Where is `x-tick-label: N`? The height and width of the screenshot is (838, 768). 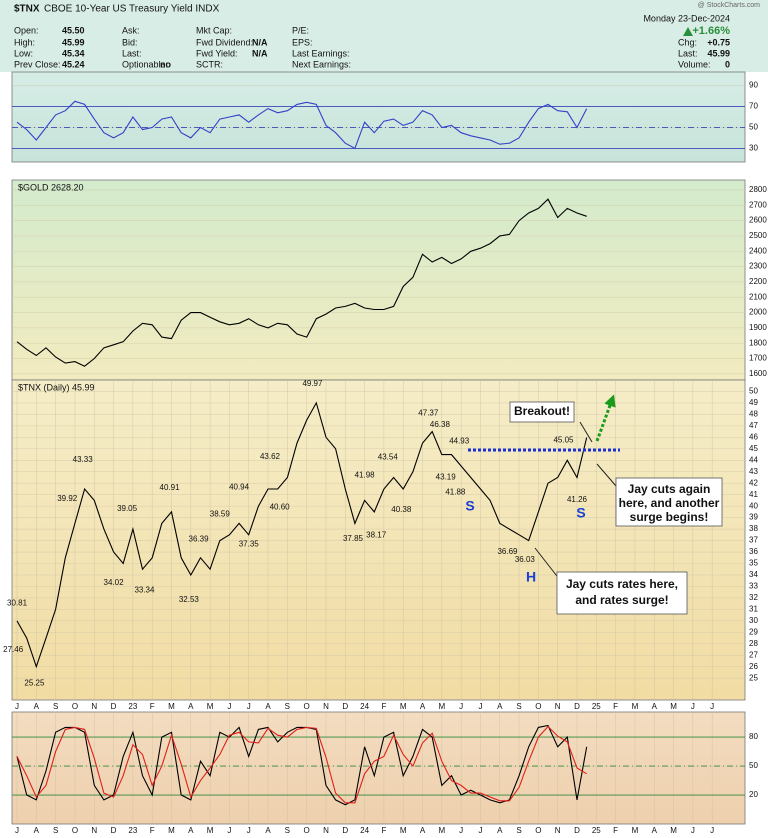
x-tick-label: N is located at coordinates (94, 706).